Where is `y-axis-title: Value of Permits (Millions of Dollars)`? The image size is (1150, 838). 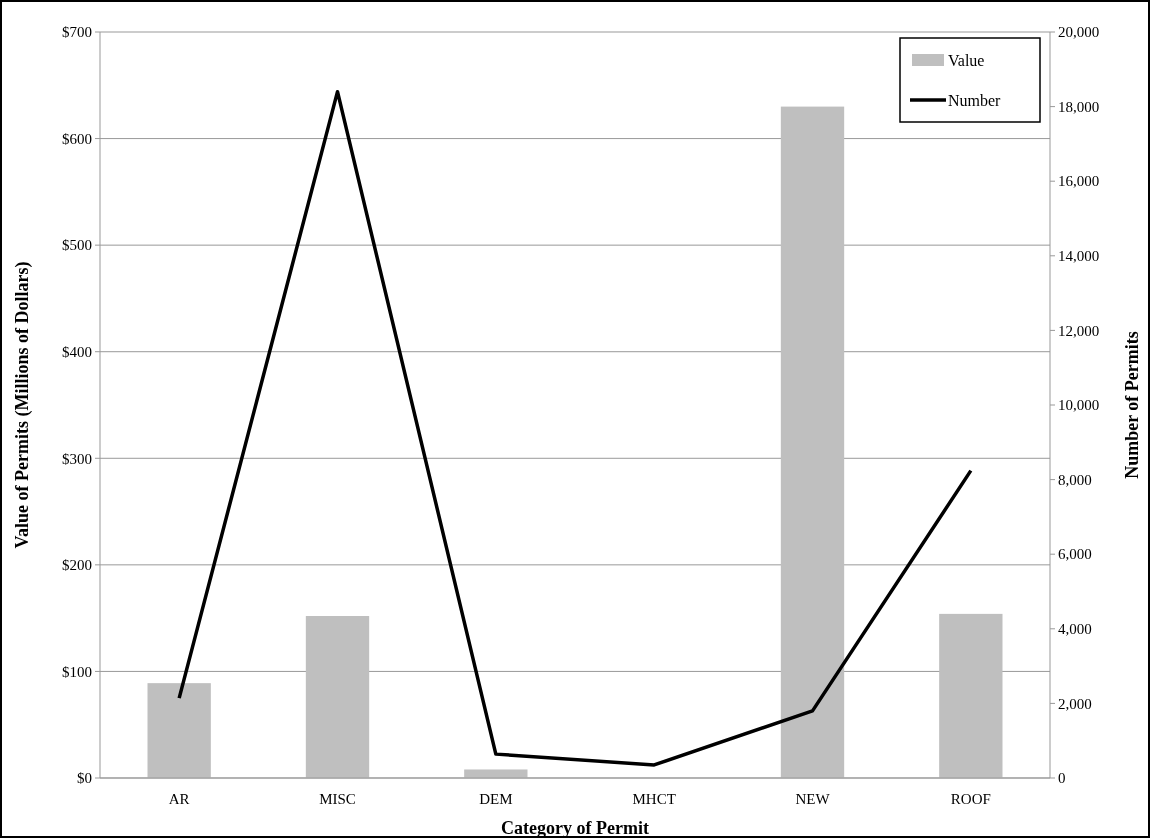 y-axis-title: Value of Permits (Millions of Dollars) is located at coordinates (22, 405).